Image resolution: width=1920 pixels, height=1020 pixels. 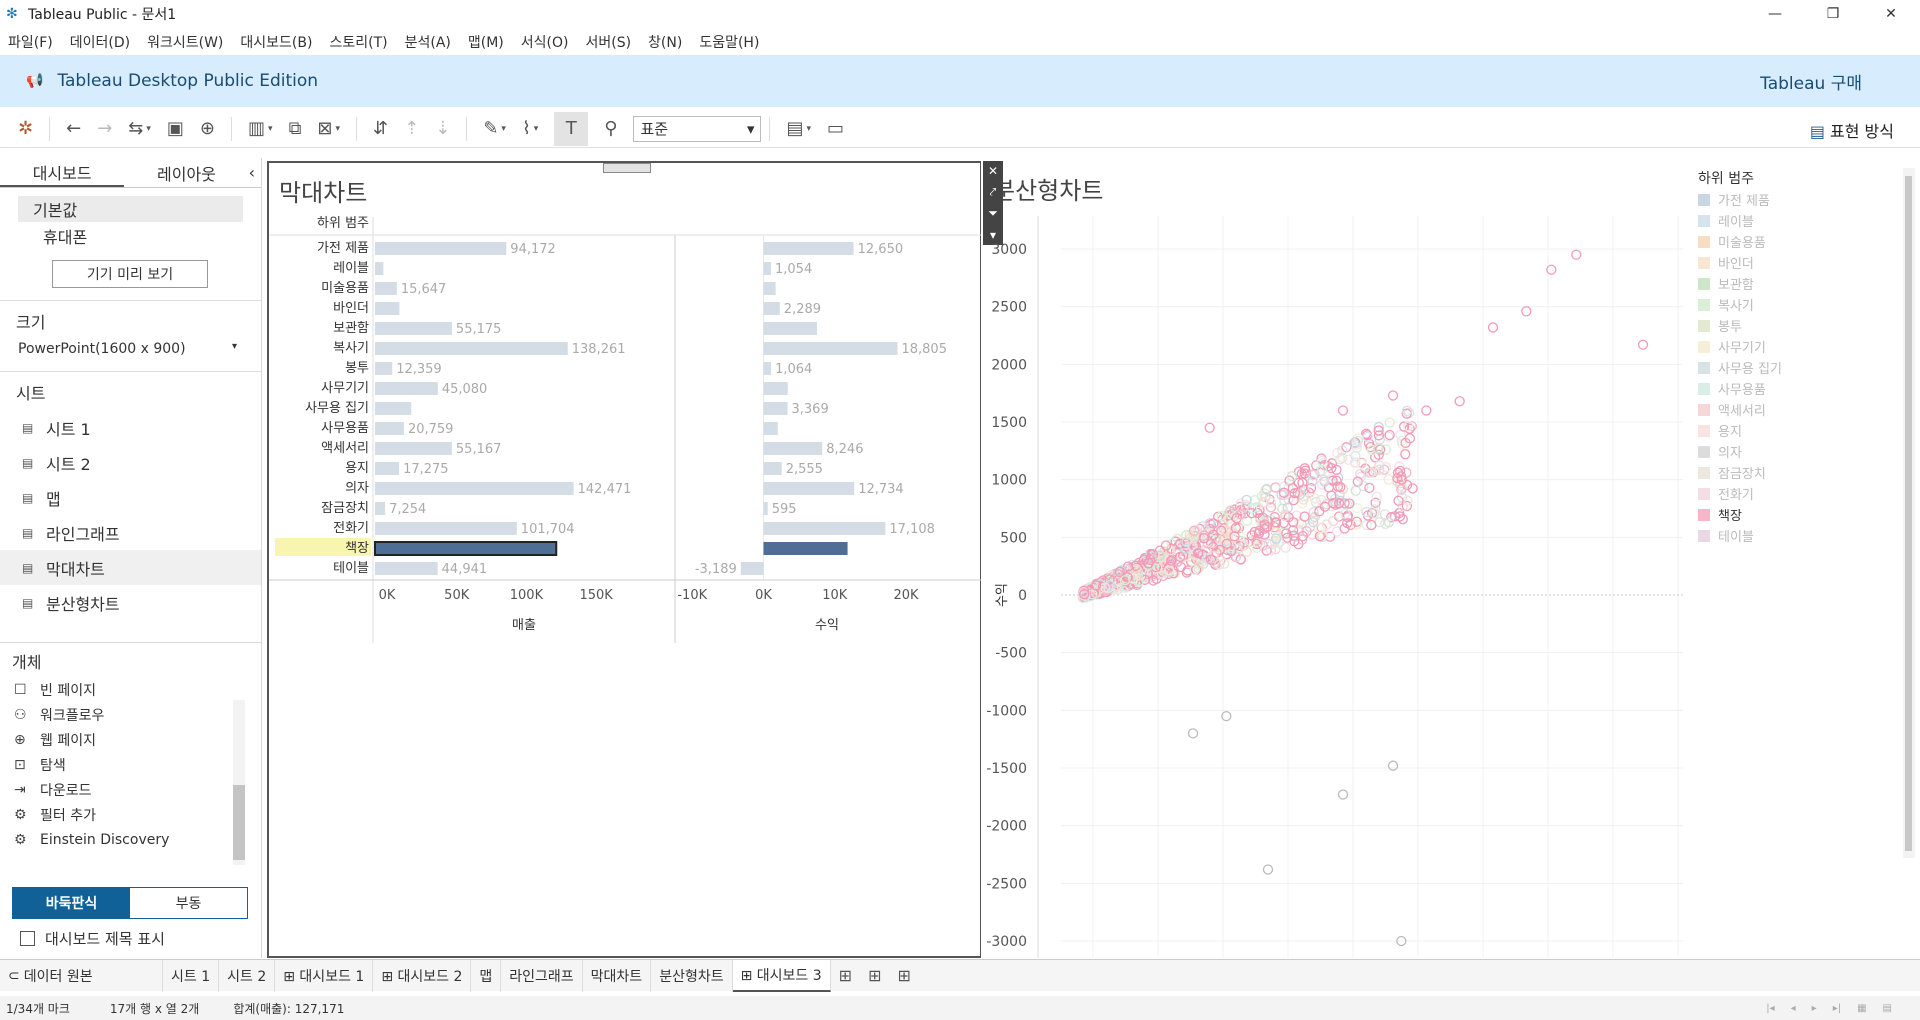 What do you see at coordinates (1740, 430) in the screenshot?
I see `legend-item: 용지` at bounding box center [1740, 430].